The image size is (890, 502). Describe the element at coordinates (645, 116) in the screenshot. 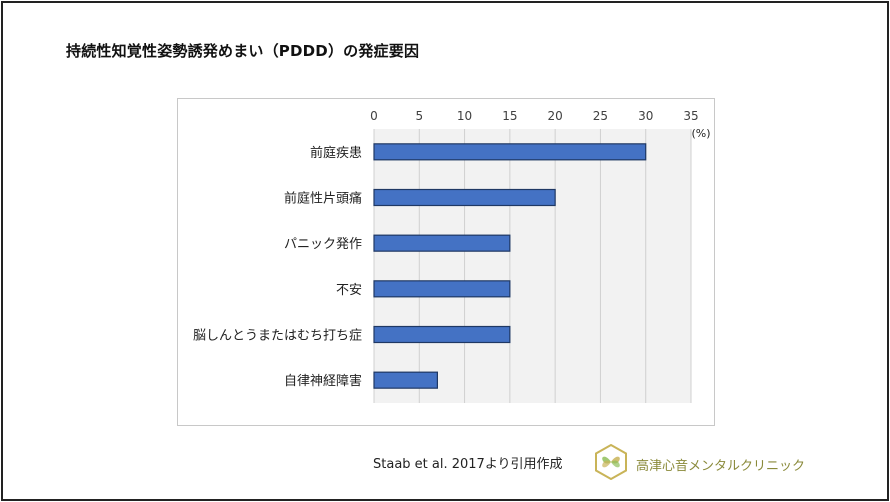

I see `x-tick-label: 30` at that location.